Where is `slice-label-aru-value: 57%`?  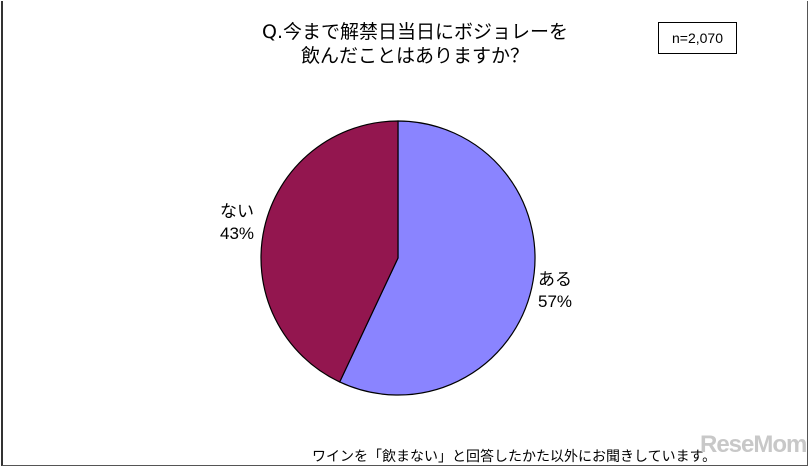
slice-label-aru-value: 57% is located at coordinates (555, 301).